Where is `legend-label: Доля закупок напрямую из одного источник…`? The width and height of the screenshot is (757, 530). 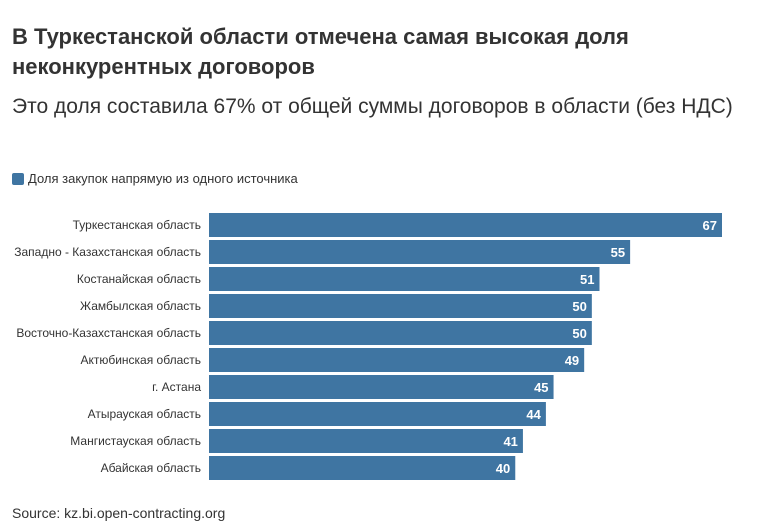 legend-label: Доля закупок напрямую из одного источник… is located at coordinates (163, 178).